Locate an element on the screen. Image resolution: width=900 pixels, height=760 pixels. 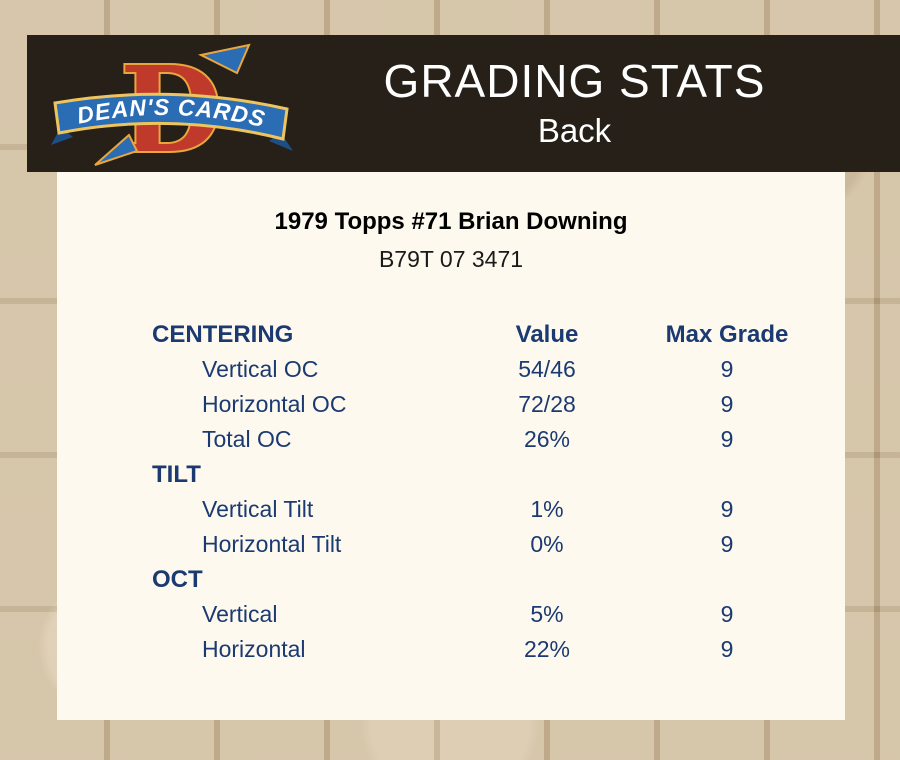
row-label: Horizontal Tilt is located at coordinates (272, 544).